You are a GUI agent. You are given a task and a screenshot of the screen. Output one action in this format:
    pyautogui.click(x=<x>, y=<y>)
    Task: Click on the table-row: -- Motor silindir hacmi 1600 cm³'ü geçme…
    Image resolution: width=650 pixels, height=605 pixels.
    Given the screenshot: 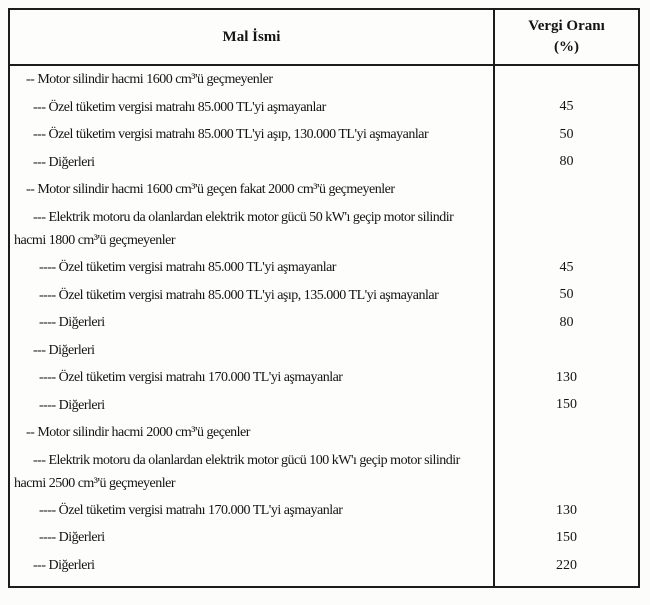 What is the action you would take?
    pyautogui.click(x=324, y=80)
    